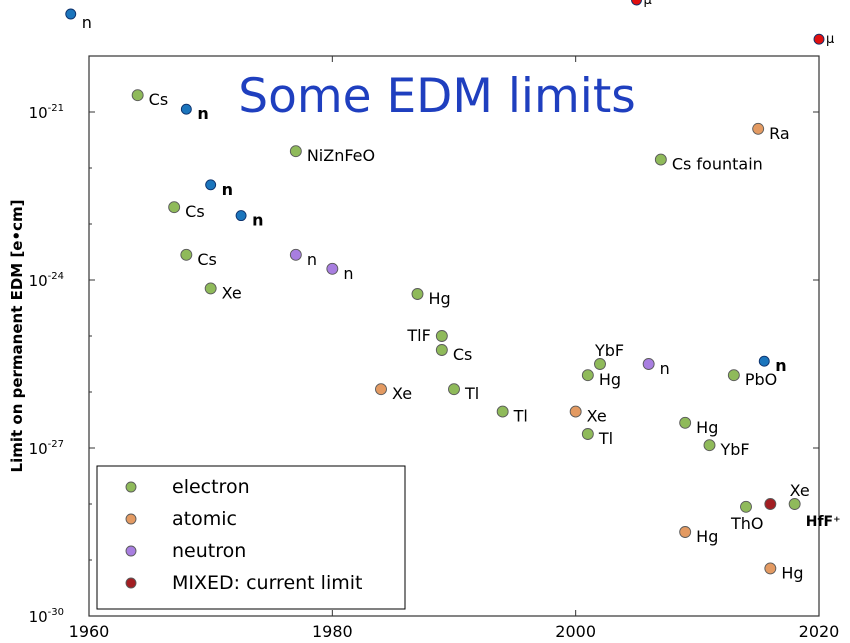 Image resolution: width=850 pixels, height=643 pixels. I want to click on data-point---33, so click(636, 3).